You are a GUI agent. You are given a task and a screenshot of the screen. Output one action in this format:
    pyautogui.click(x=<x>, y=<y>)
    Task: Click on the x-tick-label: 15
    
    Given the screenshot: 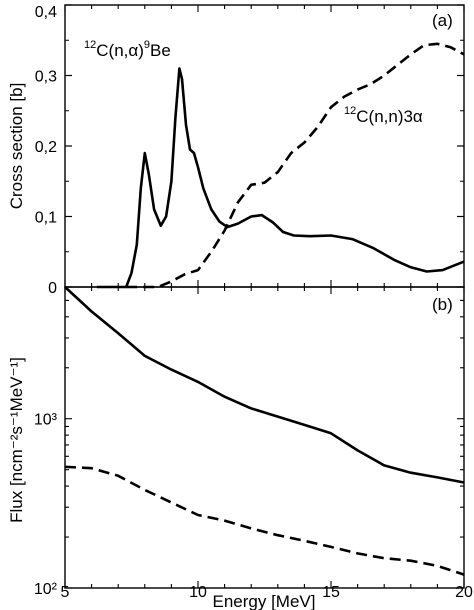 What is the action you would take?
    pyautogui.click(x=331, y=592)
    